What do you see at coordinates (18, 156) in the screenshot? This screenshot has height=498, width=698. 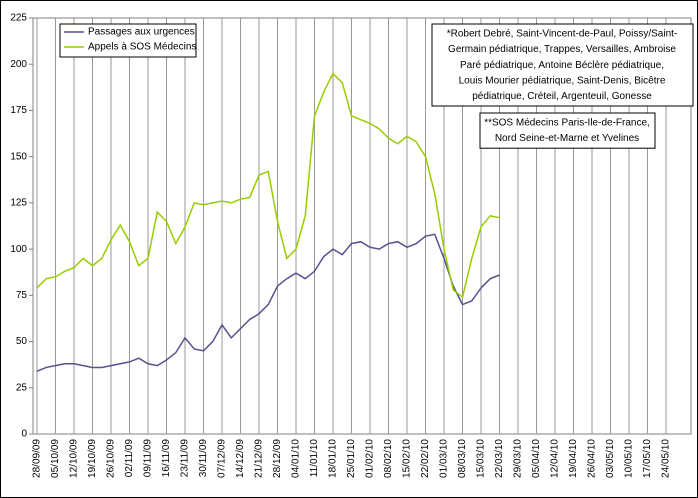 I see `y-tick-label: 150` at bounding box center [18, 156].